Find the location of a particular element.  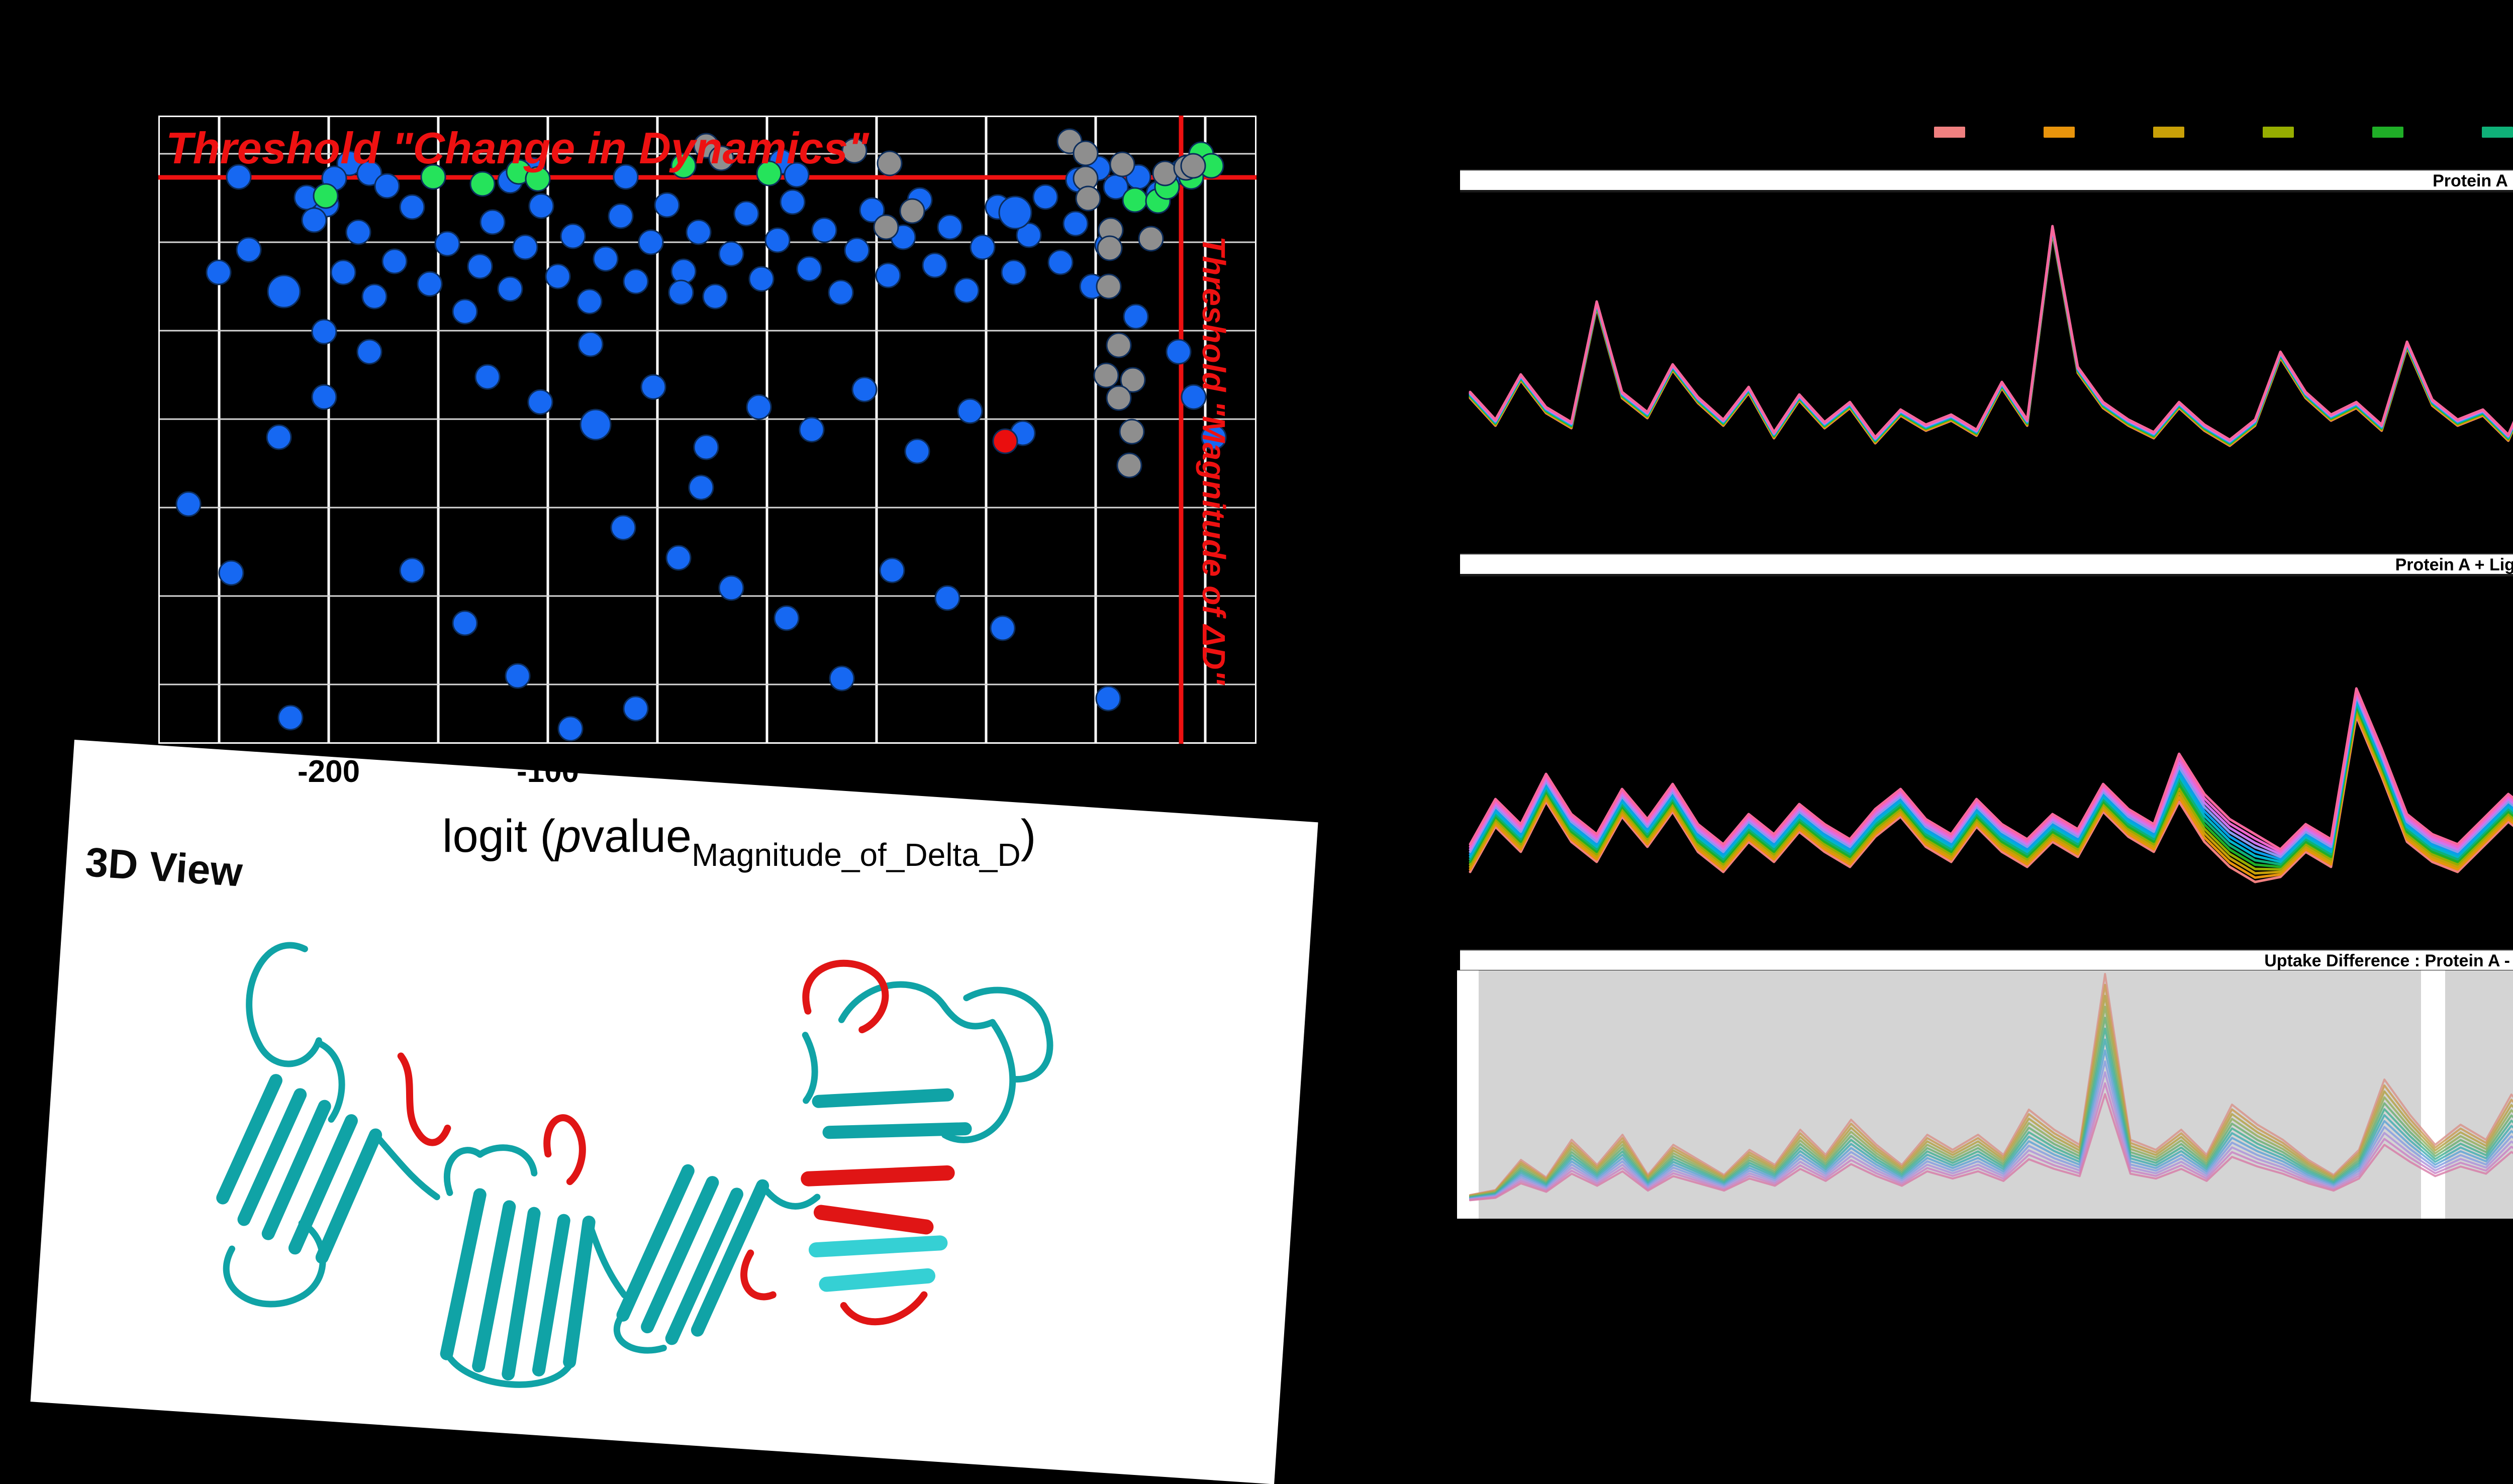

panel-title-protein-a: Protein A is located at coordinates (1987, 181).